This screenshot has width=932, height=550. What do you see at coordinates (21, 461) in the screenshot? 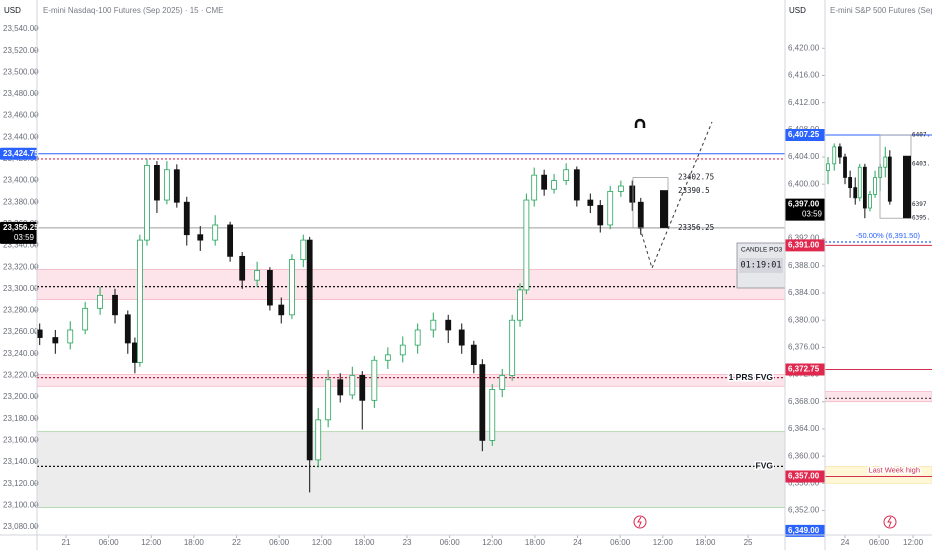
I see `y-tick-label: 23,140.00` at bounding box center [21, 461].